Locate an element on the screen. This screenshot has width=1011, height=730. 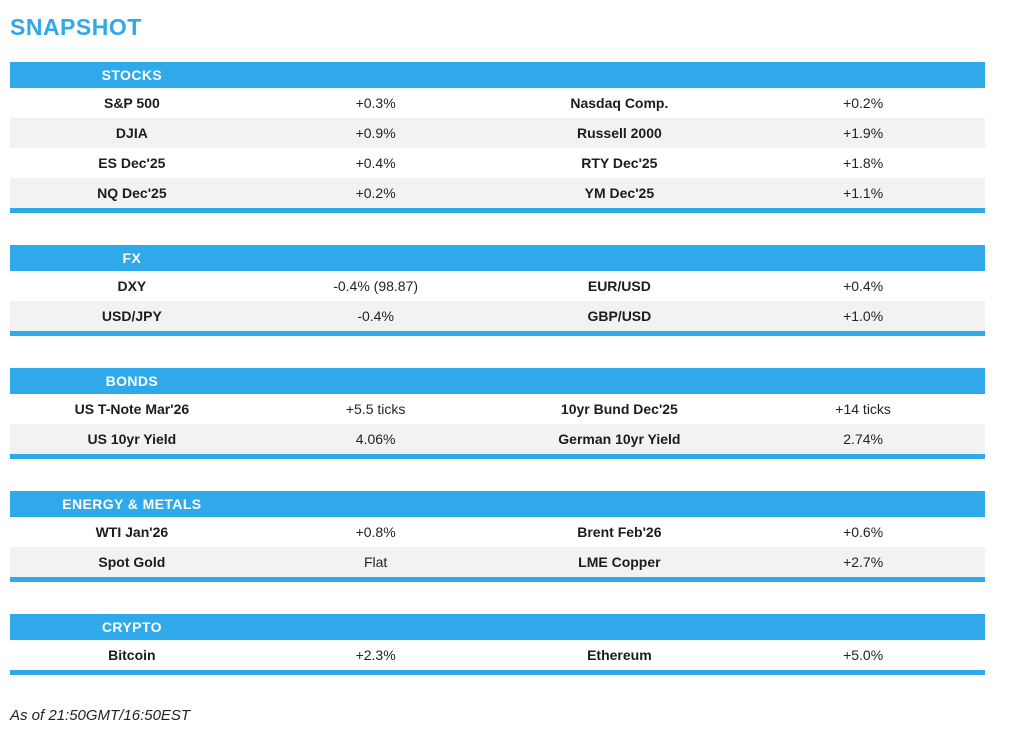
instrument-label: Bitcoin is located at coordinates (132, 655).